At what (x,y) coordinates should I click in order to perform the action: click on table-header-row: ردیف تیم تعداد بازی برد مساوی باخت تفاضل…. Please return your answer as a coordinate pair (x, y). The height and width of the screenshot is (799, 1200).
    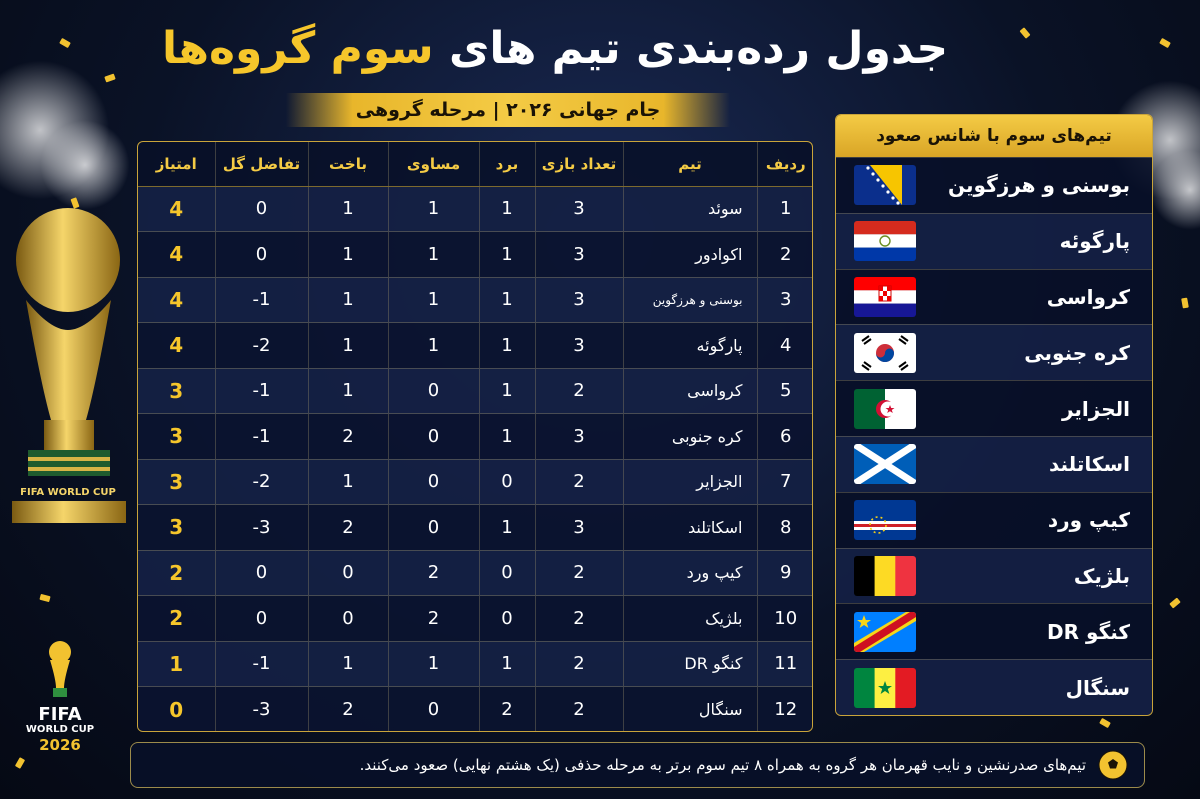
    Looking at the image, I should click on (475, 164).